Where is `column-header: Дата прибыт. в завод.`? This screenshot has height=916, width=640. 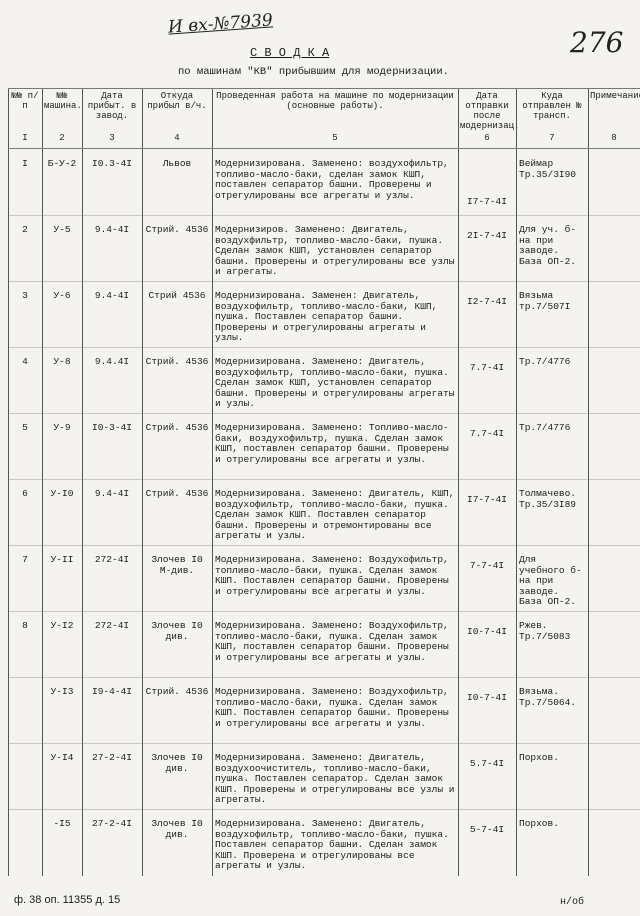 column-header: Дата прибыт. в завод. is located at coordinates (112, 106).